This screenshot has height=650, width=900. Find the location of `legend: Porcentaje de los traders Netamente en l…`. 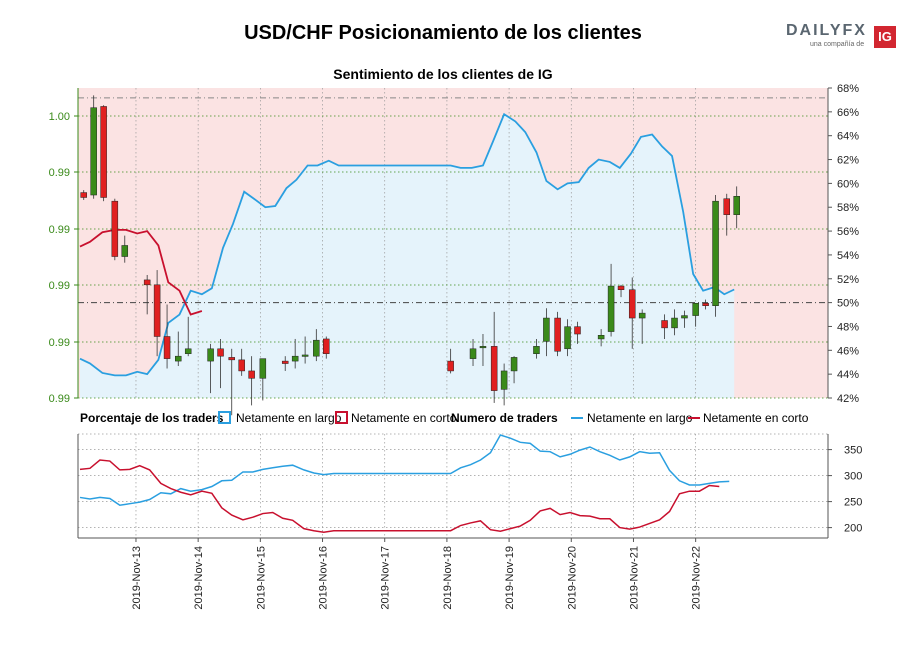

legend: Porcentaje de los traders Netamente en l… is located at coordinates (444, 418).